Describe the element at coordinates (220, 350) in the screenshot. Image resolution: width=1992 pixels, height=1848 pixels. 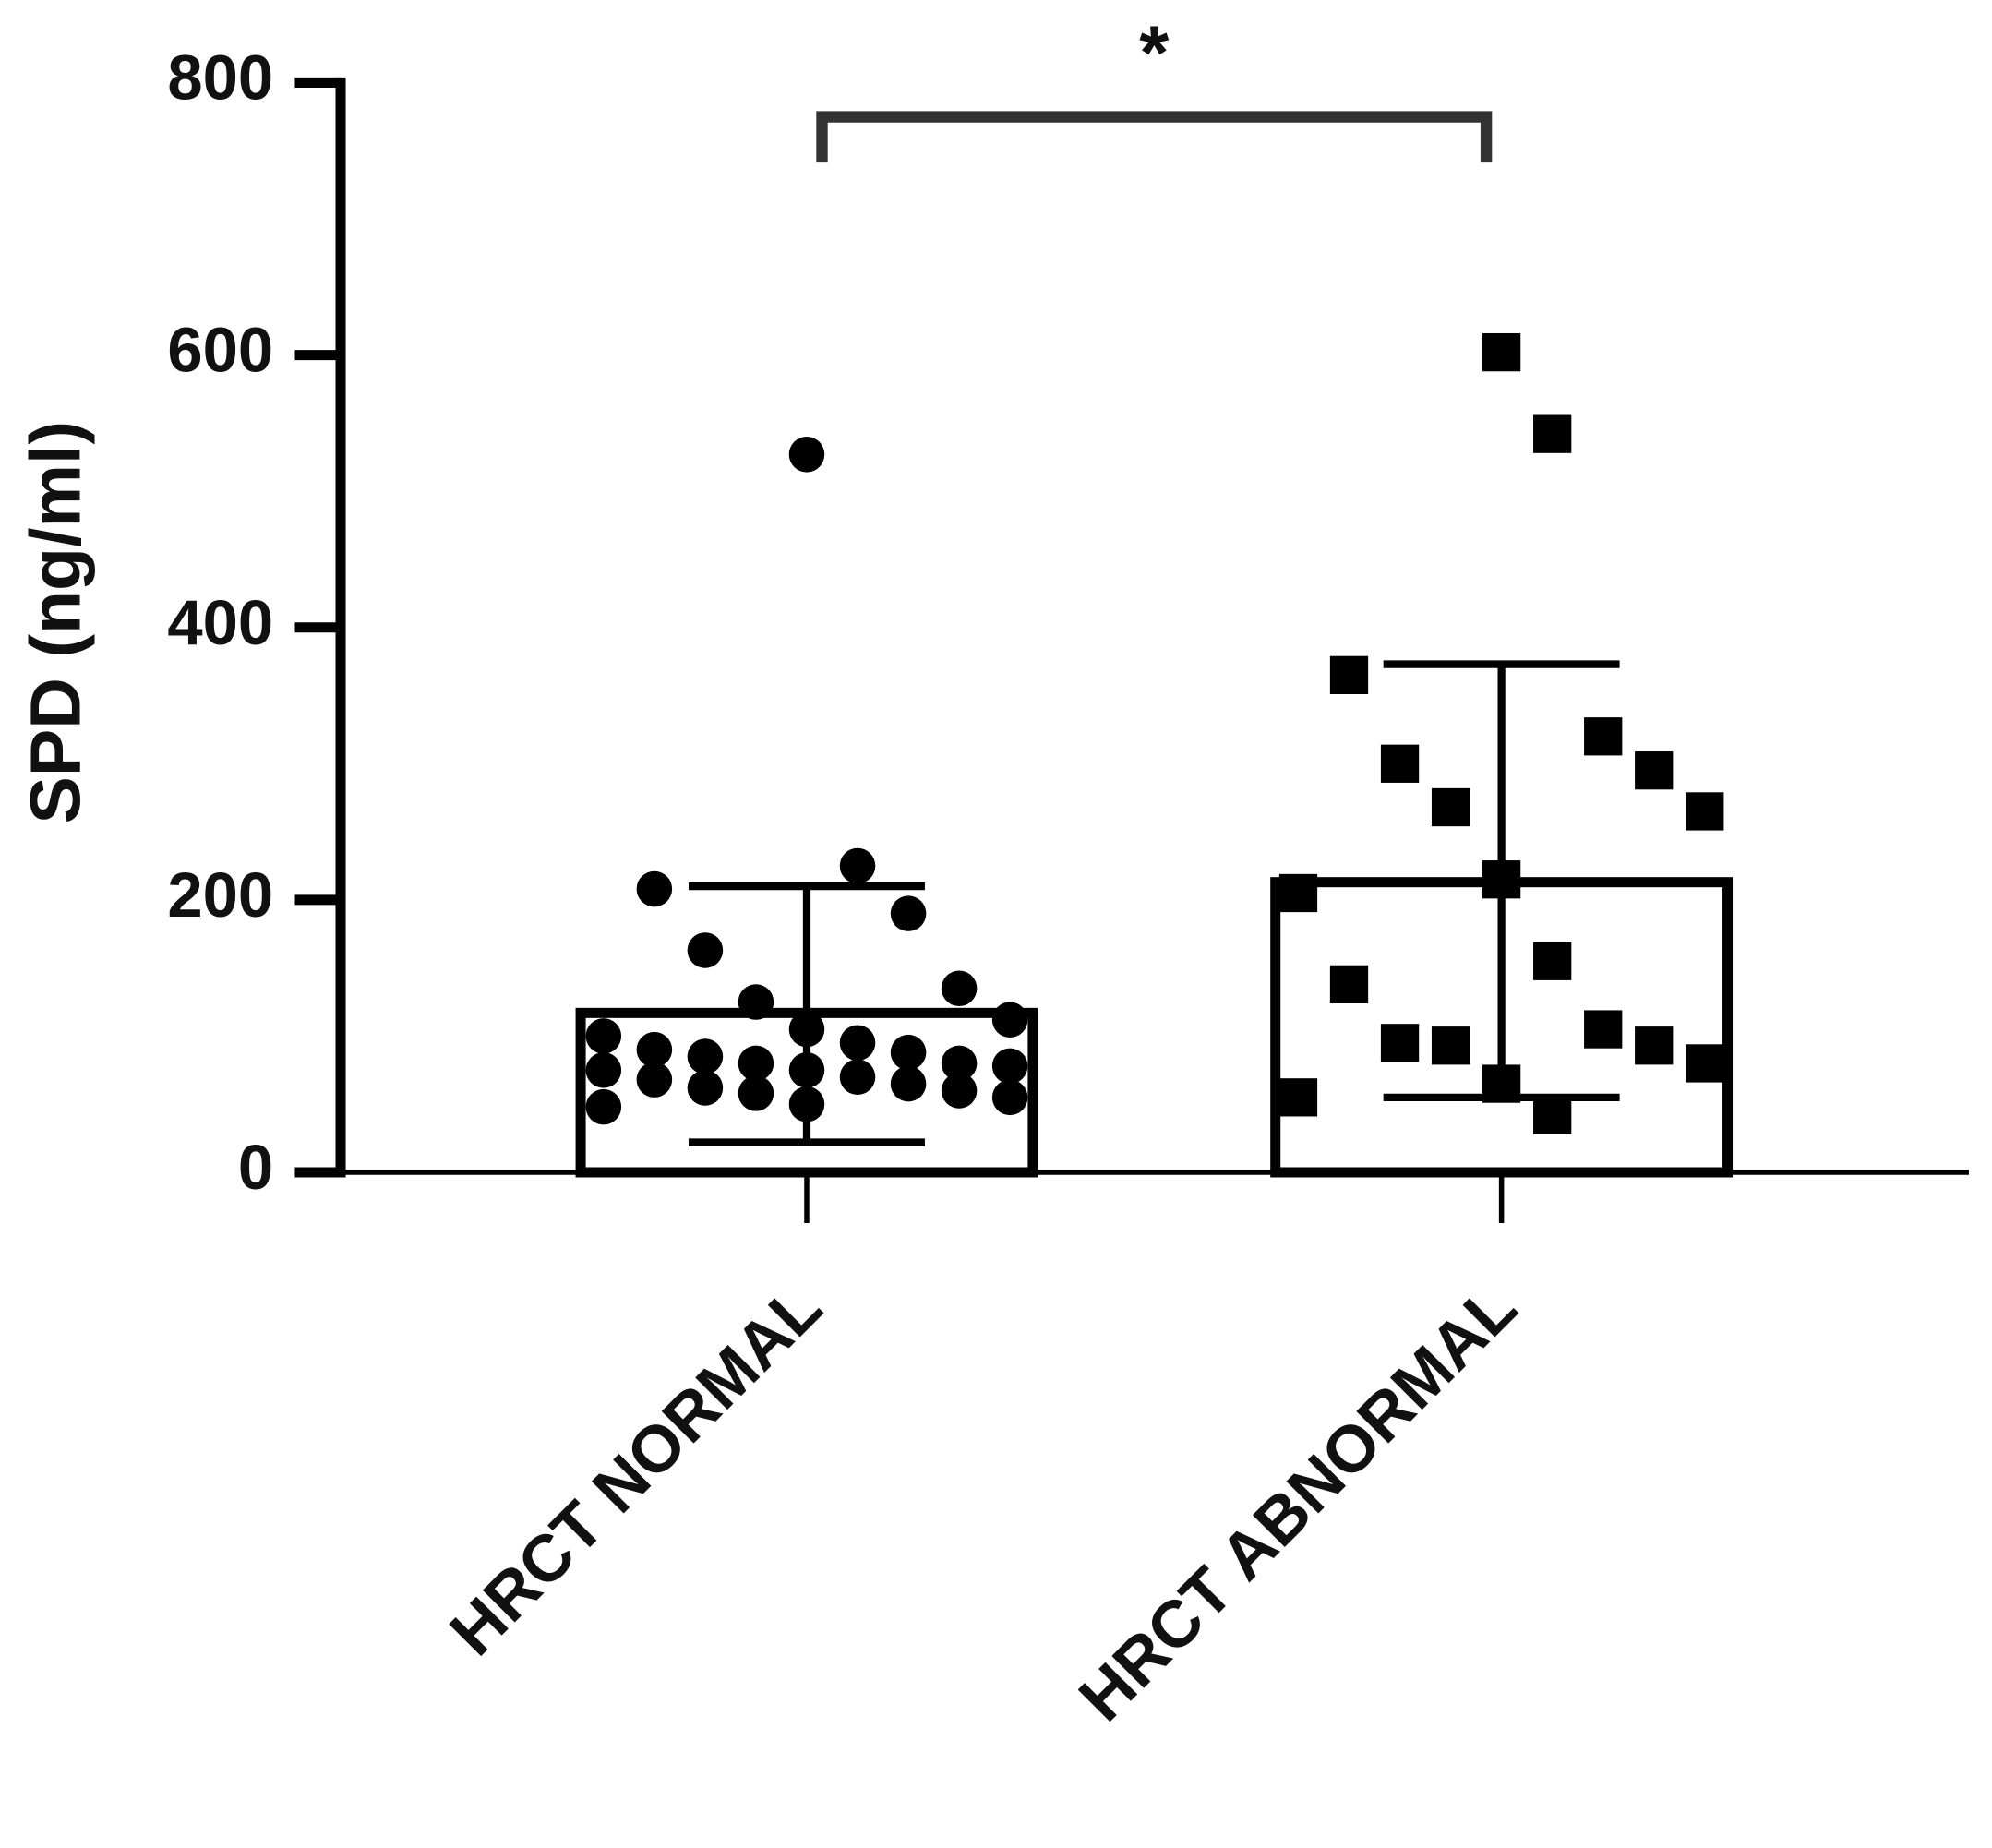
I see `y-tick-label: 600` at that location.